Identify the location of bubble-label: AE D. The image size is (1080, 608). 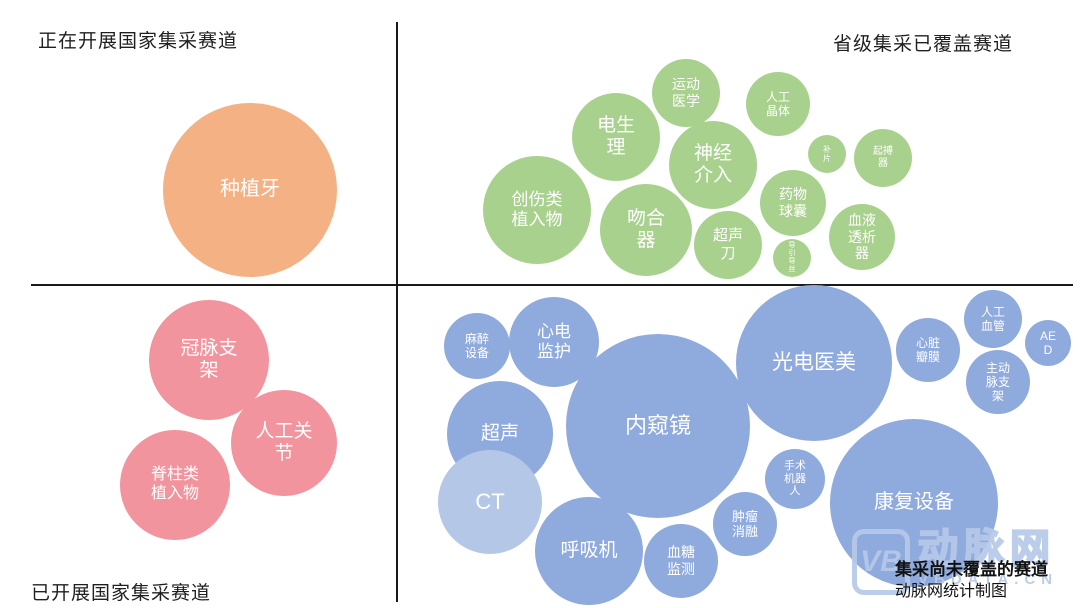
(1047, 342).